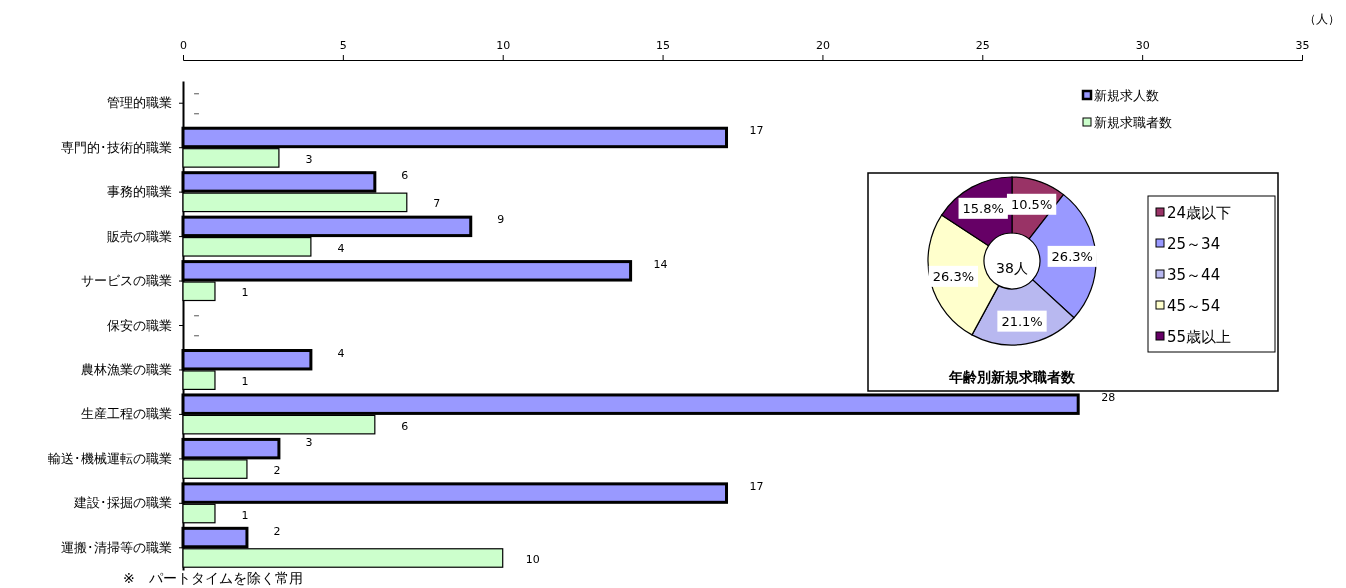 Image resolution: width=1346 pixels, height=588 pixels. What do you see at coordinates (116, 147) in the screenshot?
I see `y-tick-label: 専門的･技術的職業` at bounding box center [116, 147].